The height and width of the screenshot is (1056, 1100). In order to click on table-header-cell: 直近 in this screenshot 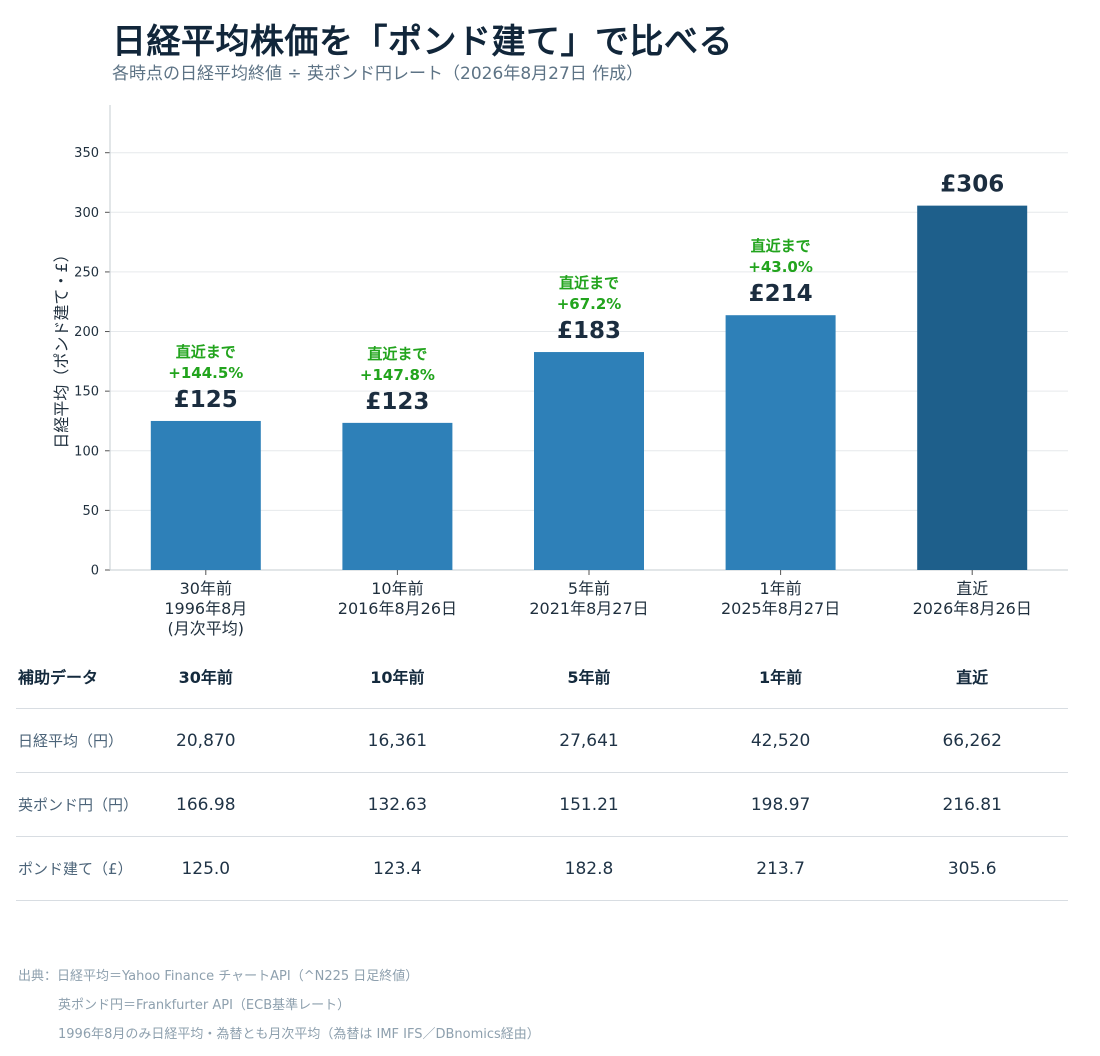, I will do `click(972, 677)`.